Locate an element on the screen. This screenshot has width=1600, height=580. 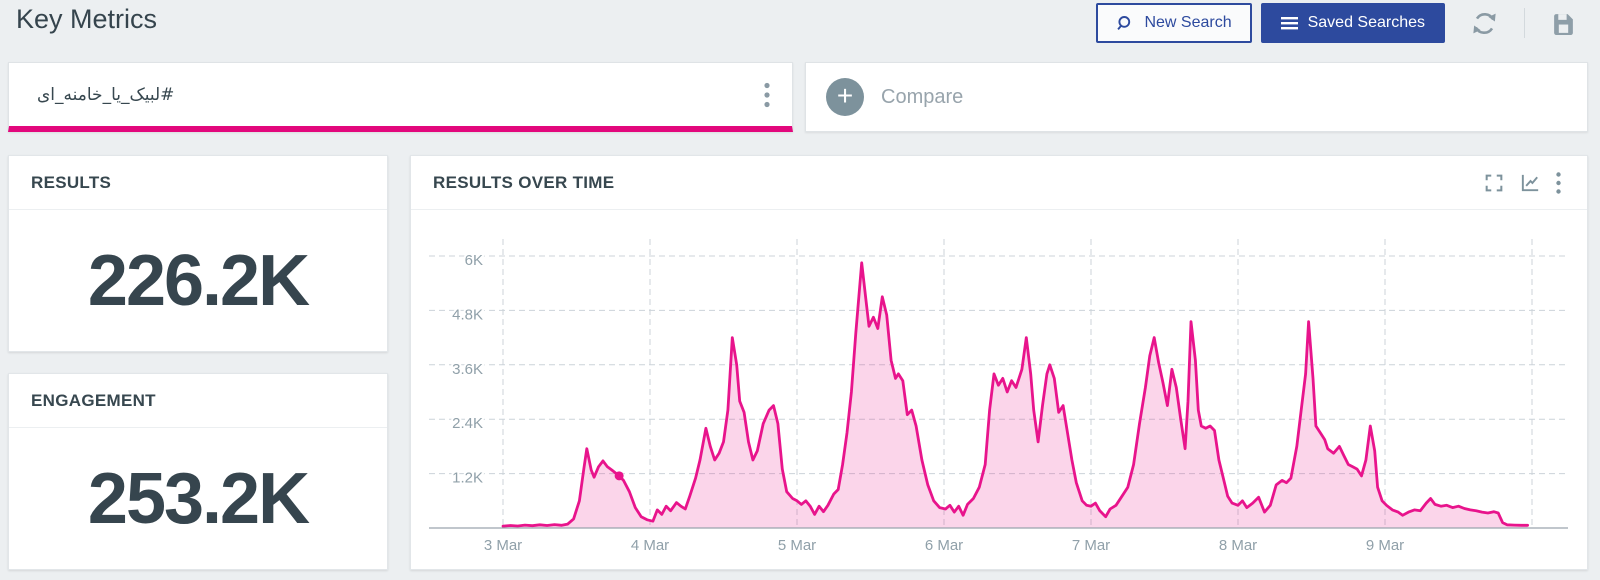
svg-text: 7 Mar is located at coordinates (1091, 545).